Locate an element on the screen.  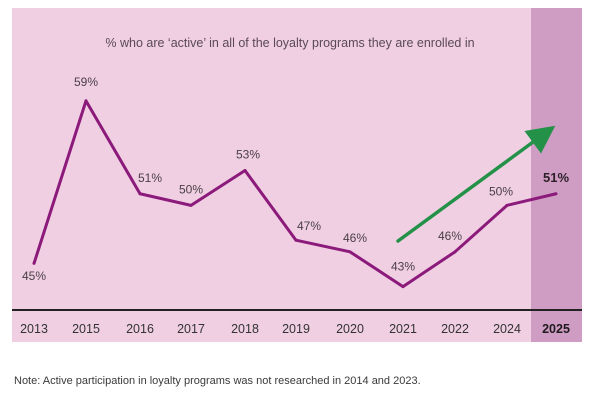
x-tick-label-2024: 2024 is located at coordinates (507, 329).